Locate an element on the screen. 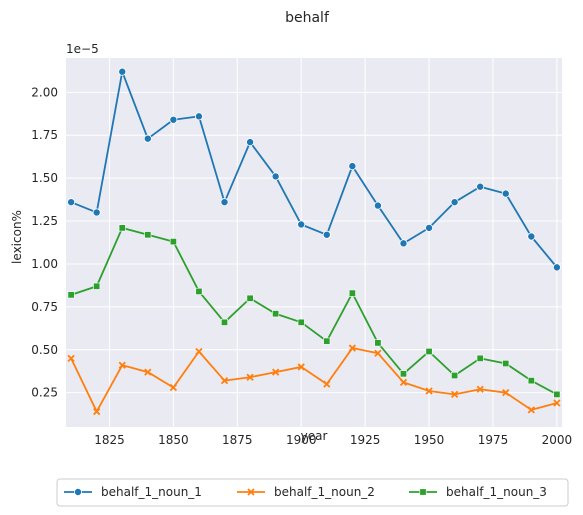  y-tick-label: 1.50 is located at coordinates (44, 178).